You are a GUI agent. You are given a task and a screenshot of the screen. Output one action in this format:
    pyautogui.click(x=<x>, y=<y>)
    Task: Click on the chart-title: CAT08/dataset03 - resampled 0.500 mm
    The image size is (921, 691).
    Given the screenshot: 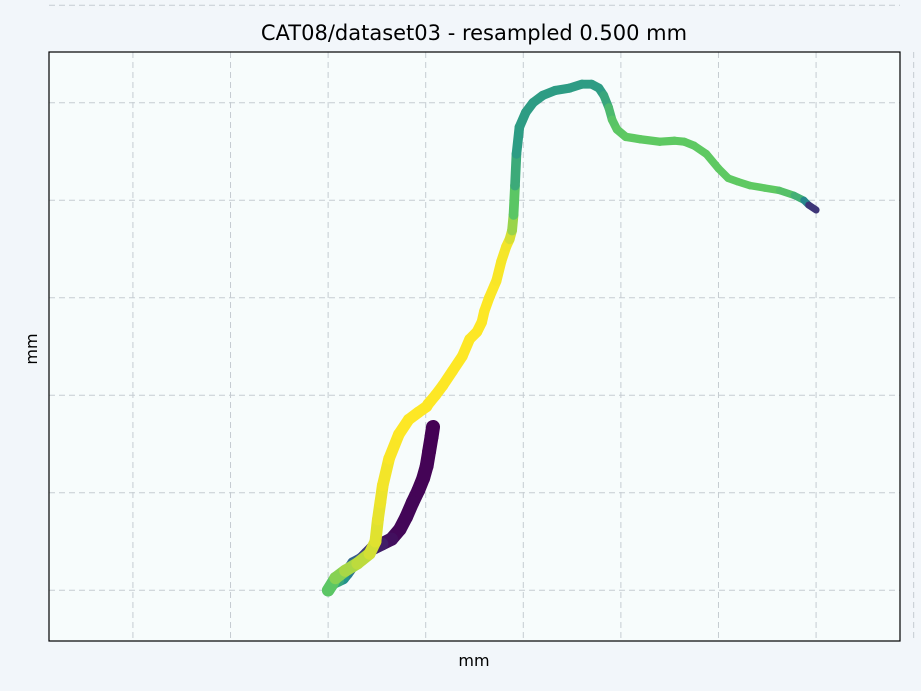 What is the action you would take?
    pyautogui.click(x=474, y=33)
    